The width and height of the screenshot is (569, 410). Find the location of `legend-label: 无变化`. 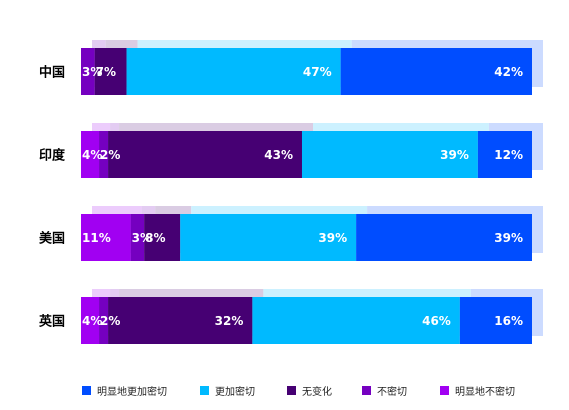

legend-label: 无变化 is located at coordinates (317, 391).